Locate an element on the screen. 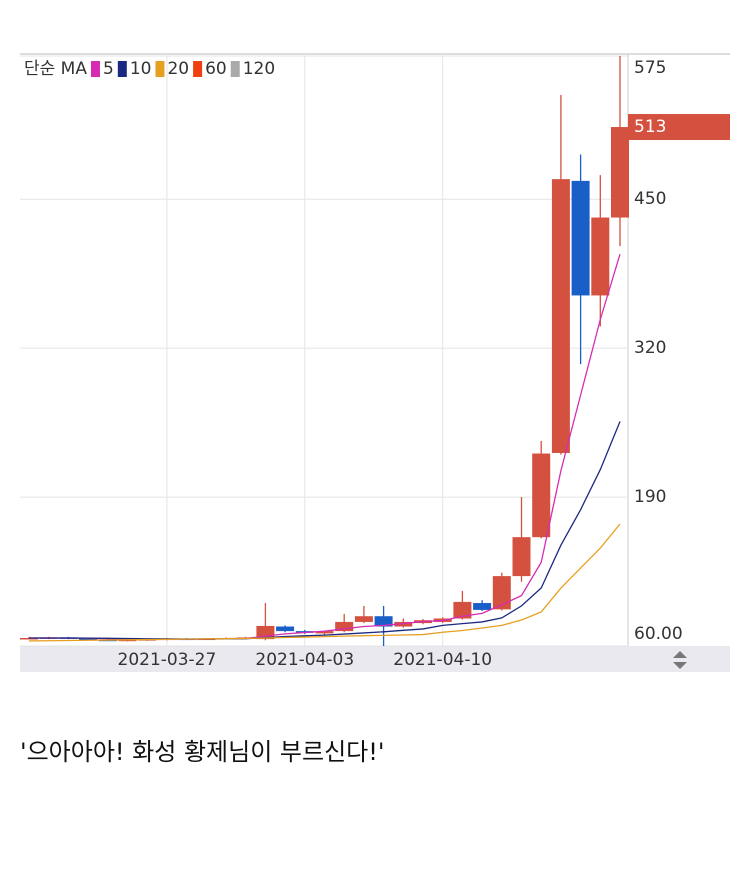 Image resolution: width=750 pixels, height=888 pixels. x-tick-label: 2021-04-10 is located at coordinates (442, 660).